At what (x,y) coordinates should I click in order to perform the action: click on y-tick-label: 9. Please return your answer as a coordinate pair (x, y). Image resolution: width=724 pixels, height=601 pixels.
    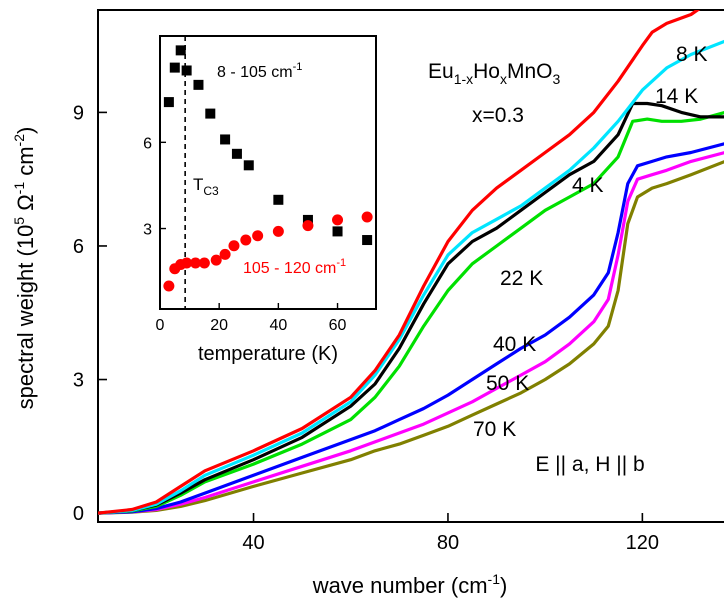
    Looking at the image, I should click on (78, 113).